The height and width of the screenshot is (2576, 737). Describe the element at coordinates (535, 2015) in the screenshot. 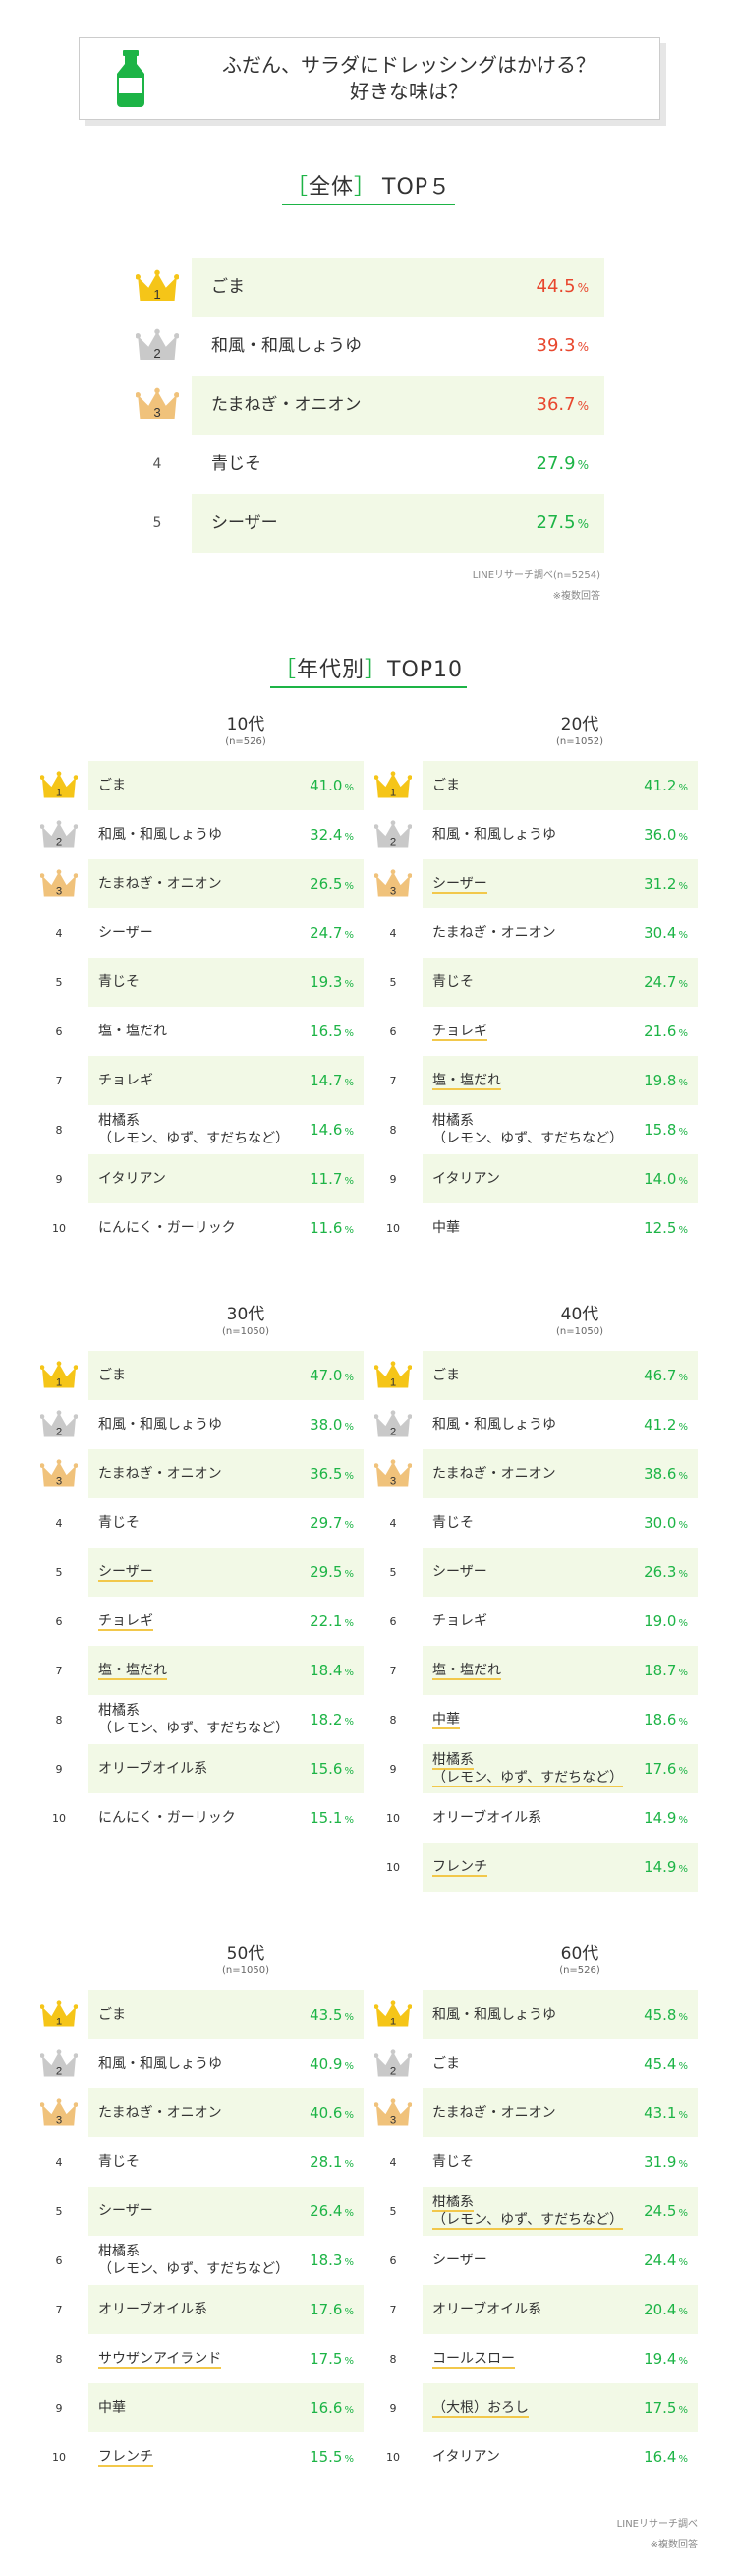

I see `age-row: 1 和風・和風しょうゆ 45.8%` at that location.